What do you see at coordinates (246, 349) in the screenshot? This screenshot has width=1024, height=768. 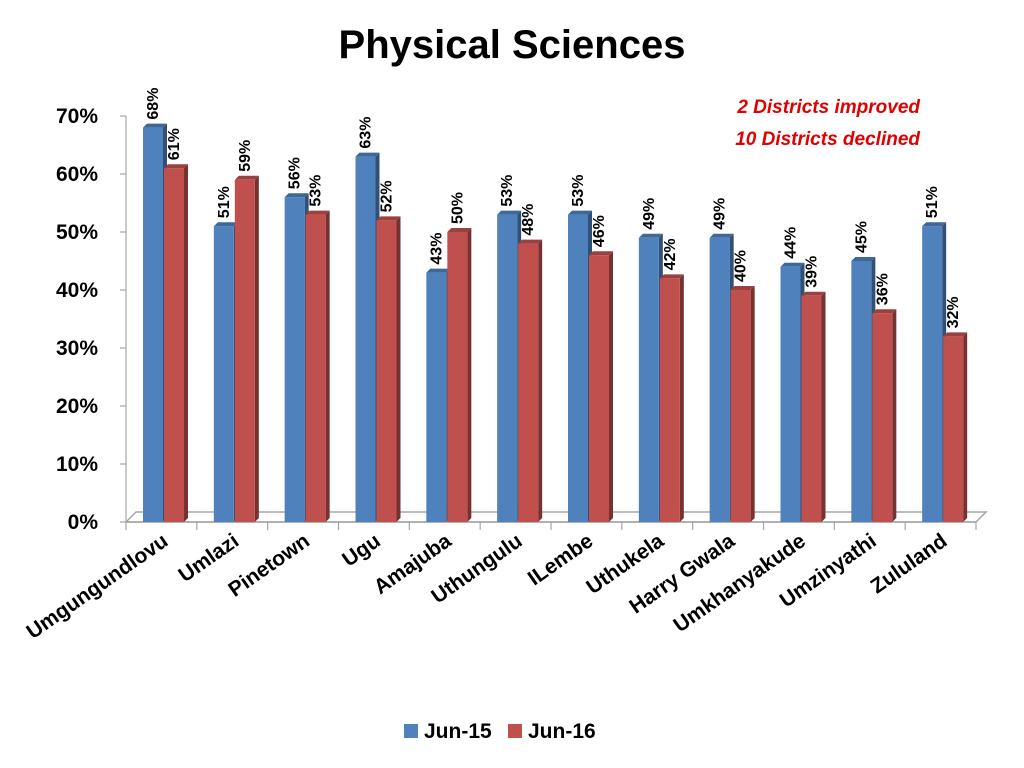 I see `bar-jun-16-umlazi` at bounding box center [246, 349].